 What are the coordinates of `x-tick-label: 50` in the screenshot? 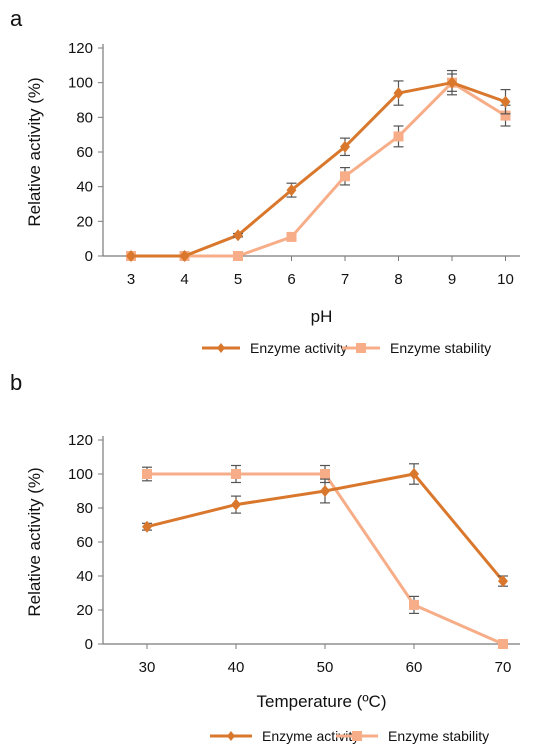 It's located at (325, 667).